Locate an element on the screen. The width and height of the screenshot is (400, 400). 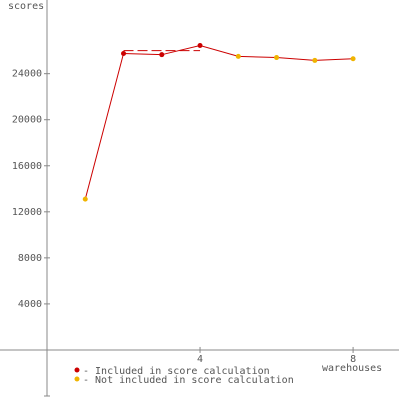
legend-label: - Not included in score calculation is located at coordinates (188, 380).